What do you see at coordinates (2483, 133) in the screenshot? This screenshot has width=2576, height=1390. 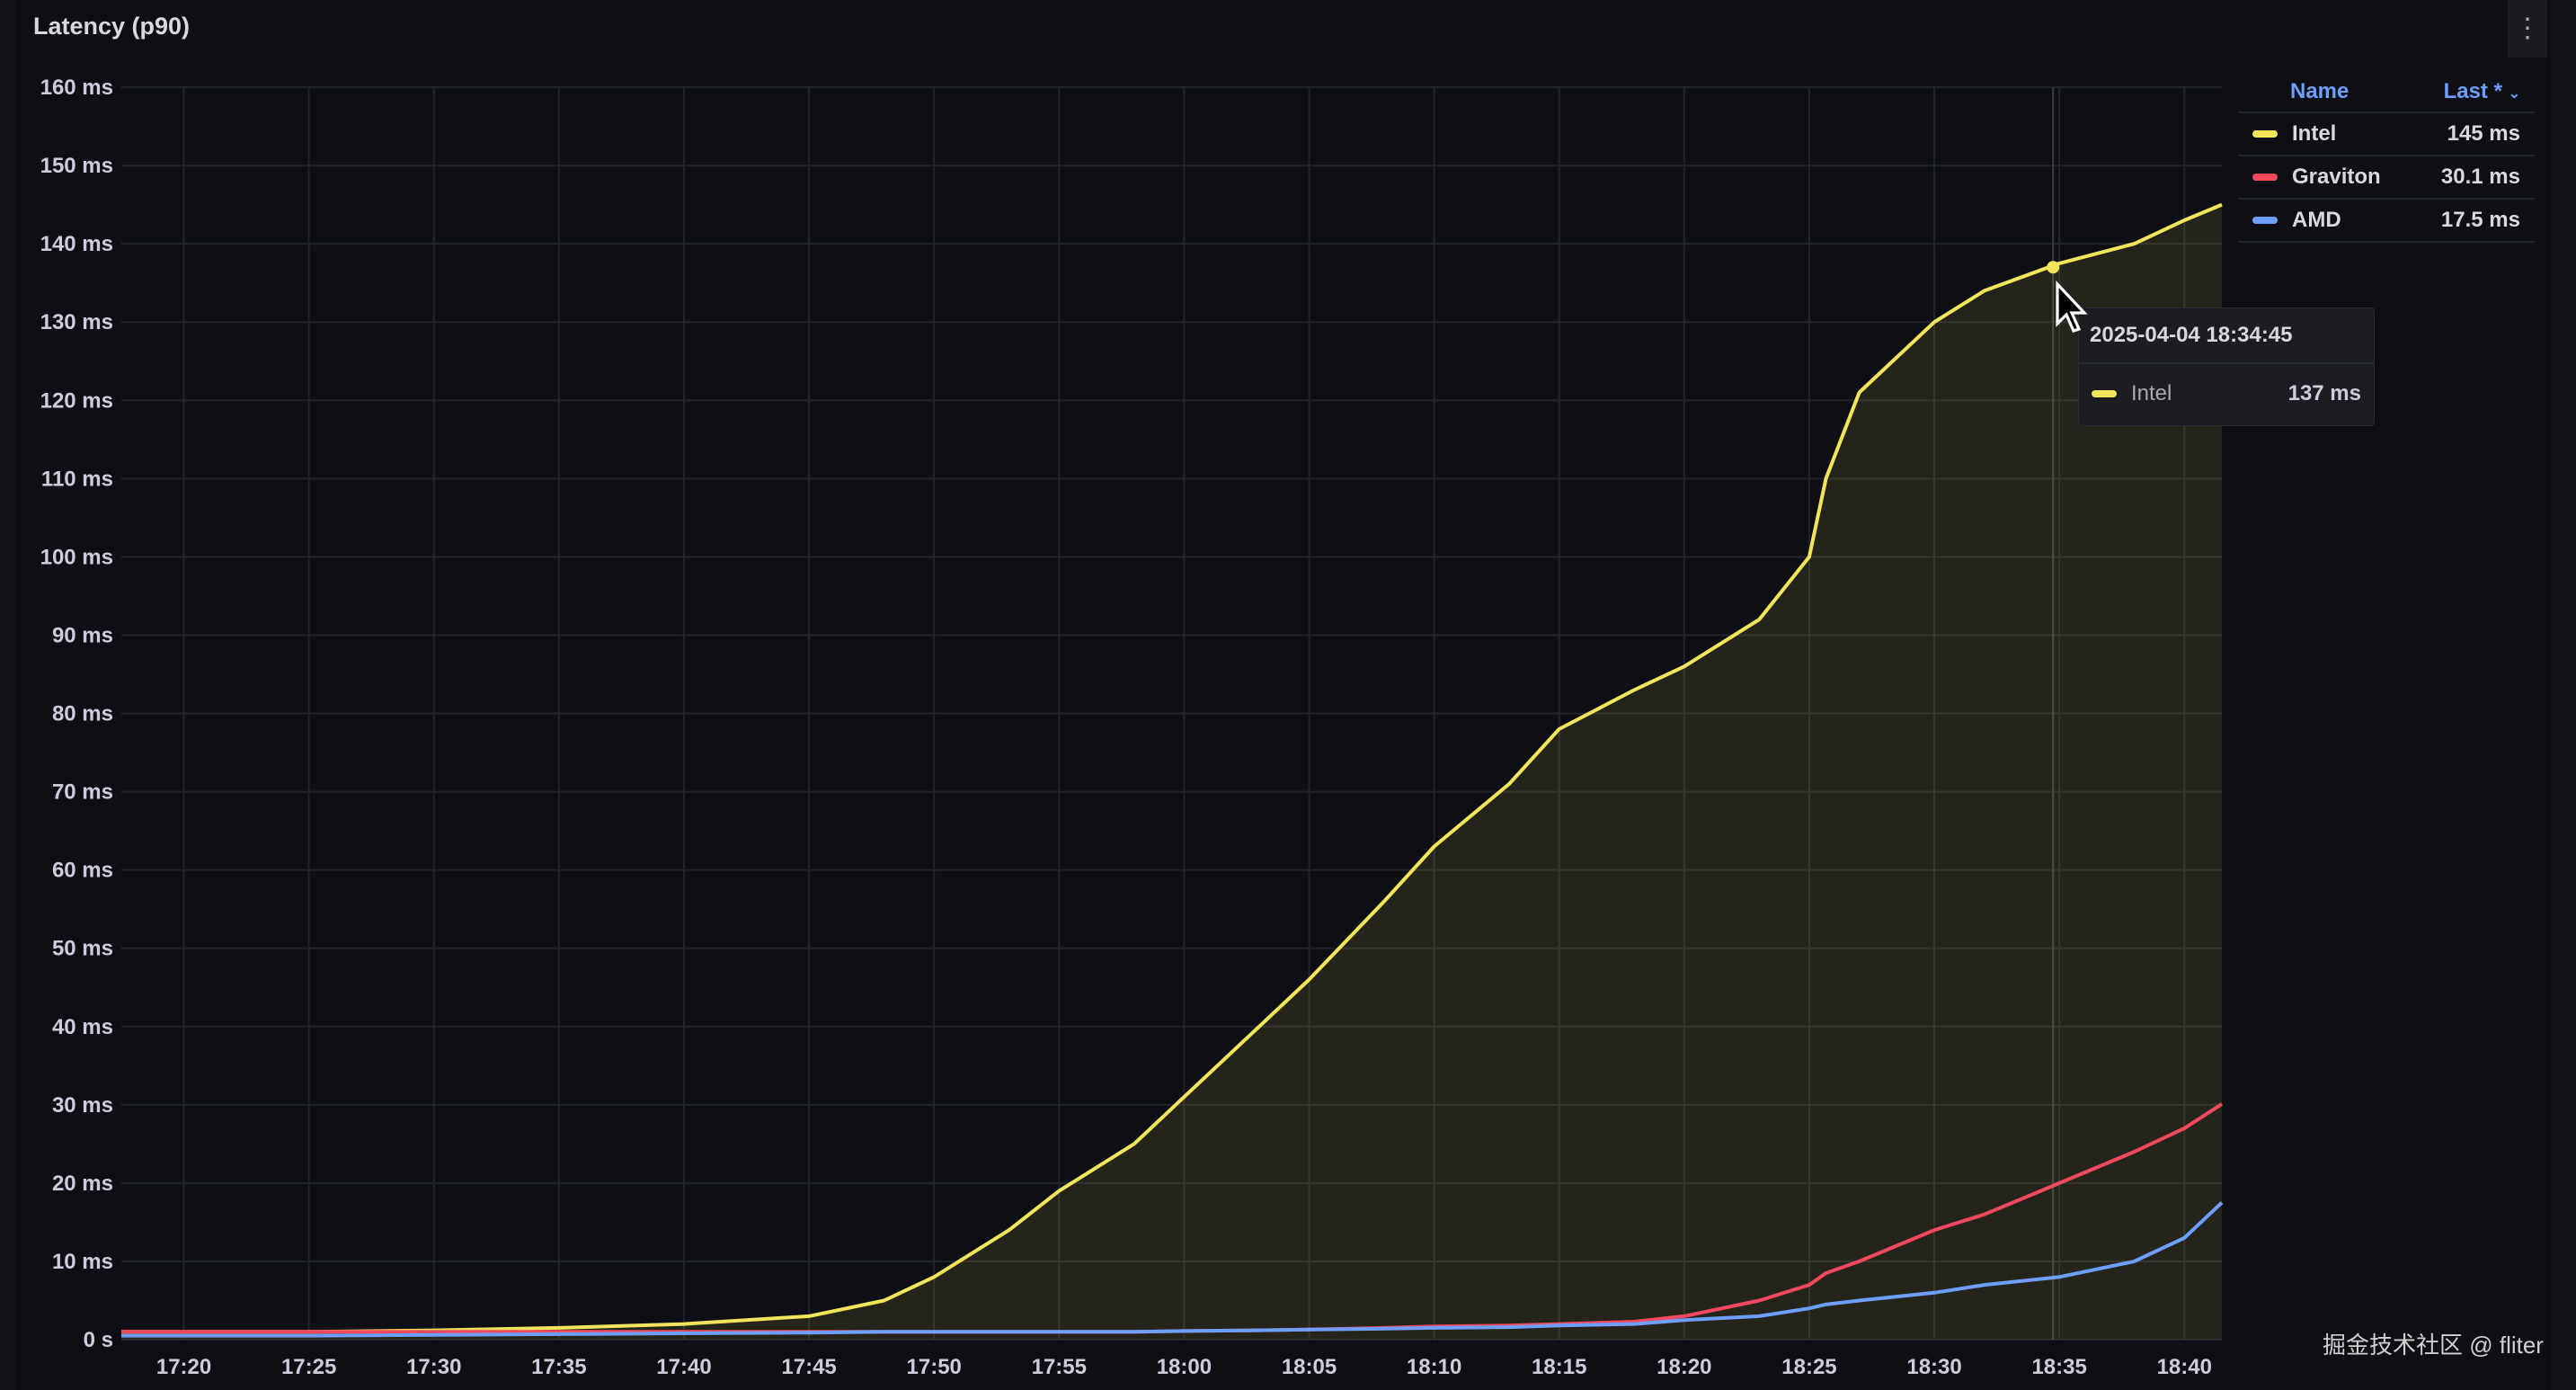 I see `legend-last: 145 ms` at bounding box center [2483, 133].